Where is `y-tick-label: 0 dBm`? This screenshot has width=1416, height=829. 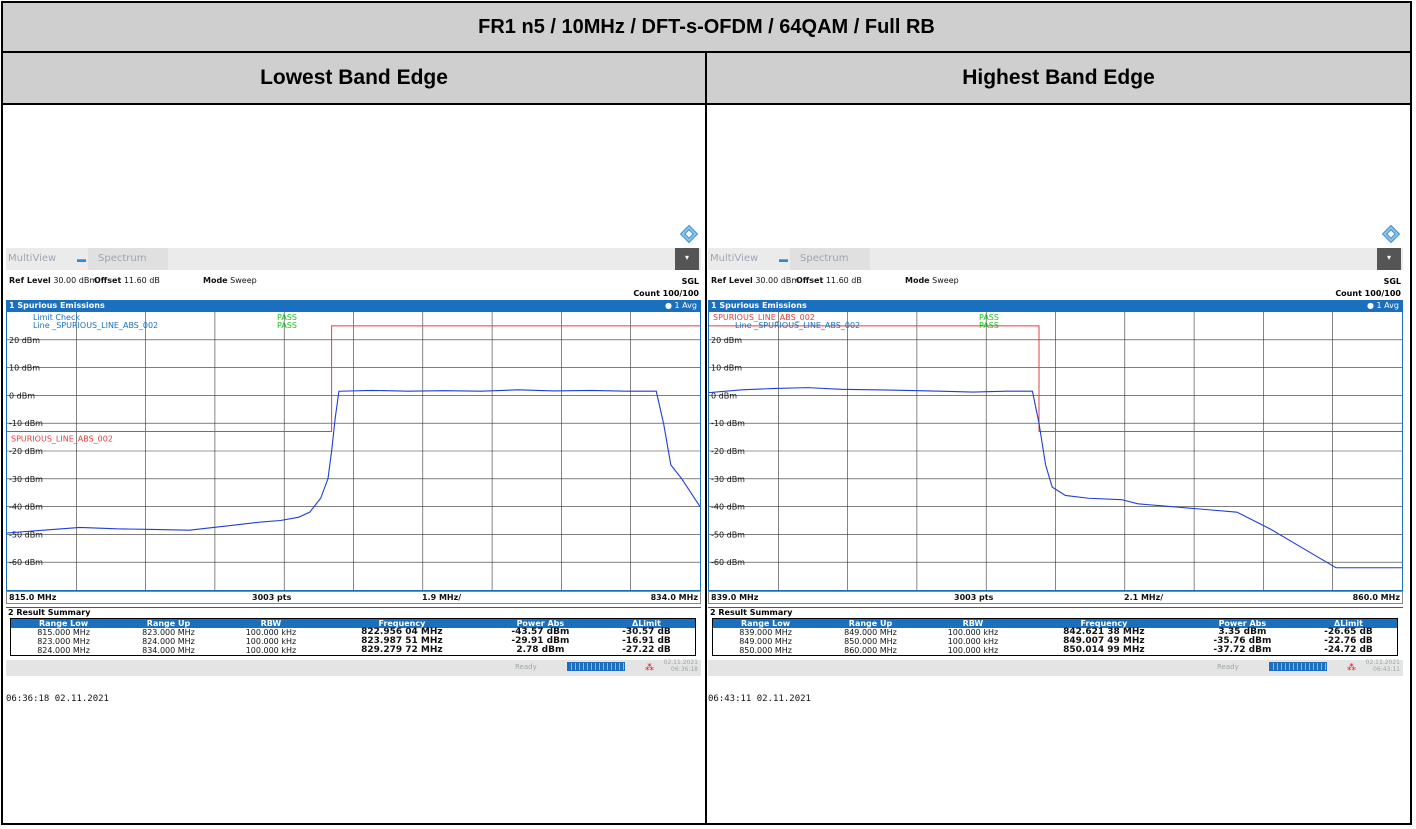 y-tick-label: 0 dBm is located at coordinates (724, 395).